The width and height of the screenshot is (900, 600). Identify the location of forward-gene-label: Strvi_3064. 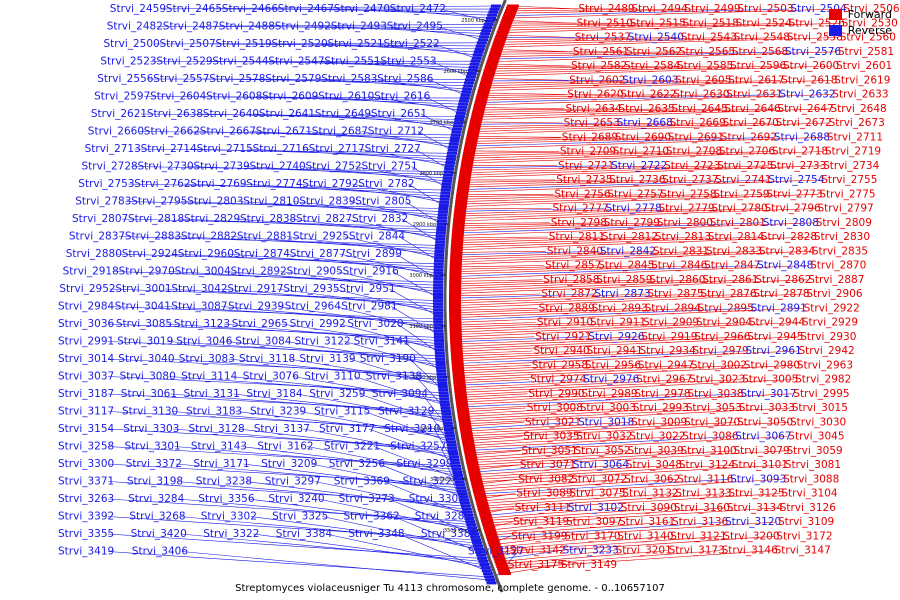
(601, 465).